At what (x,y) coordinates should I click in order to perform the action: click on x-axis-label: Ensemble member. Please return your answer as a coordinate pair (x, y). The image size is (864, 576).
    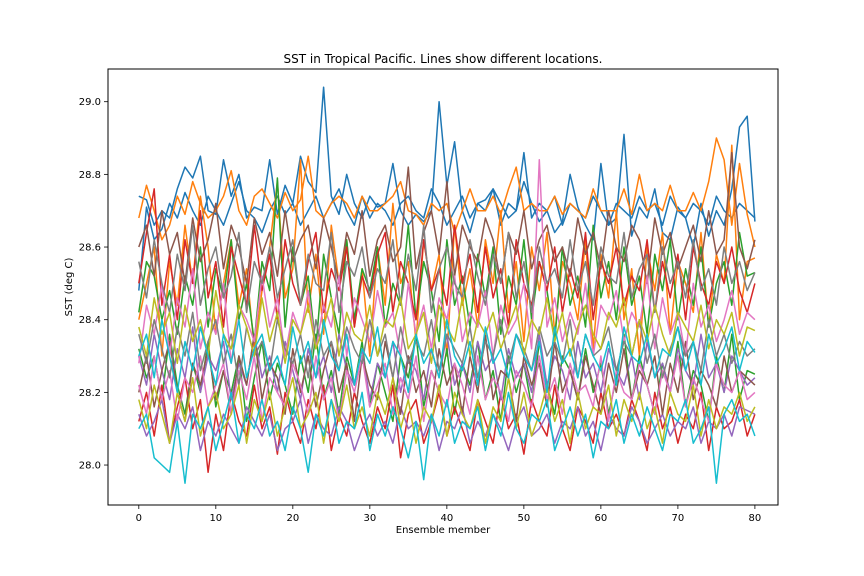
    Looking at the image, I should click on (443, 530).